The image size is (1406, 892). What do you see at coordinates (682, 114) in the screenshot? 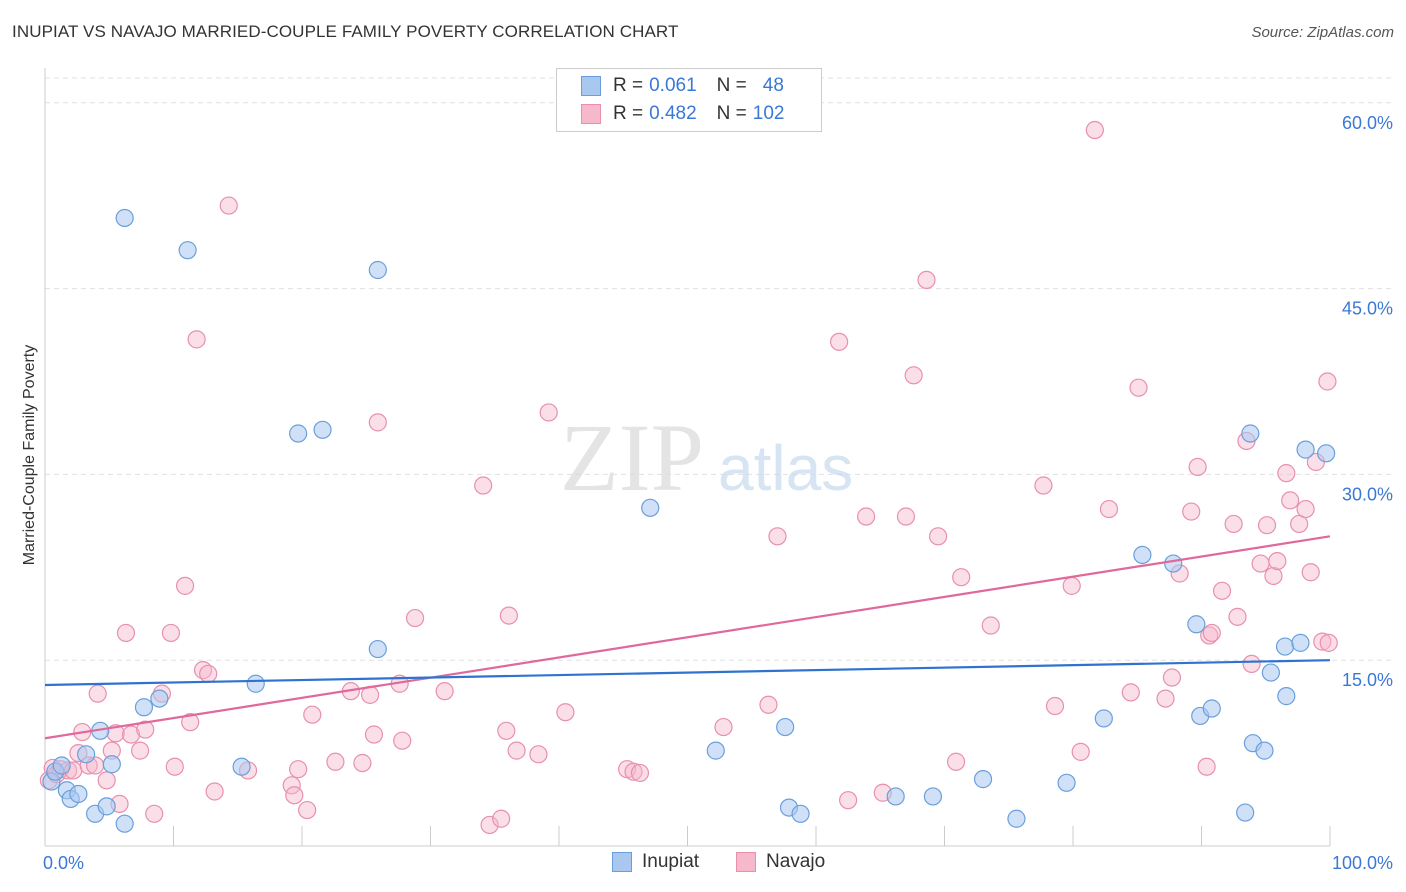
I see `legend-row-navajo: R = 0.482 N = 102` at bounding box center [682, 114].